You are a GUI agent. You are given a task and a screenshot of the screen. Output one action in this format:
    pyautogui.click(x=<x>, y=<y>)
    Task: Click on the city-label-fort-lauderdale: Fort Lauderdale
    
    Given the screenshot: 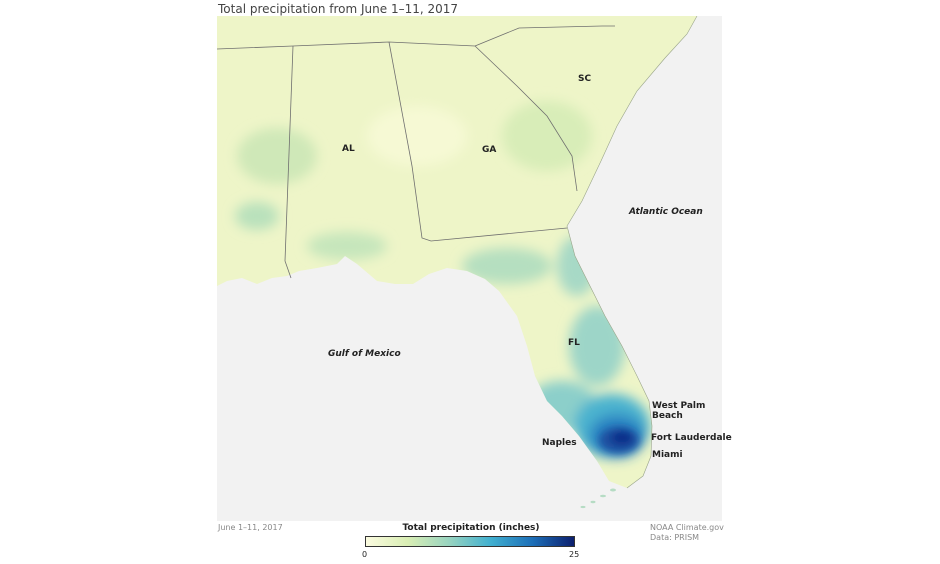 What is the action you would take?
    pyautogui.click(x=691, y=438)
    